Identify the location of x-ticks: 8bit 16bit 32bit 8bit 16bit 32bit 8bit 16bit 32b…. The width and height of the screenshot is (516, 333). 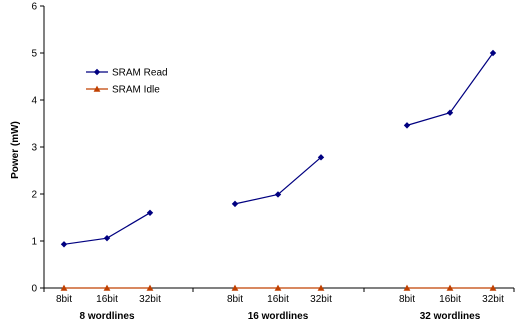
(279, 296).